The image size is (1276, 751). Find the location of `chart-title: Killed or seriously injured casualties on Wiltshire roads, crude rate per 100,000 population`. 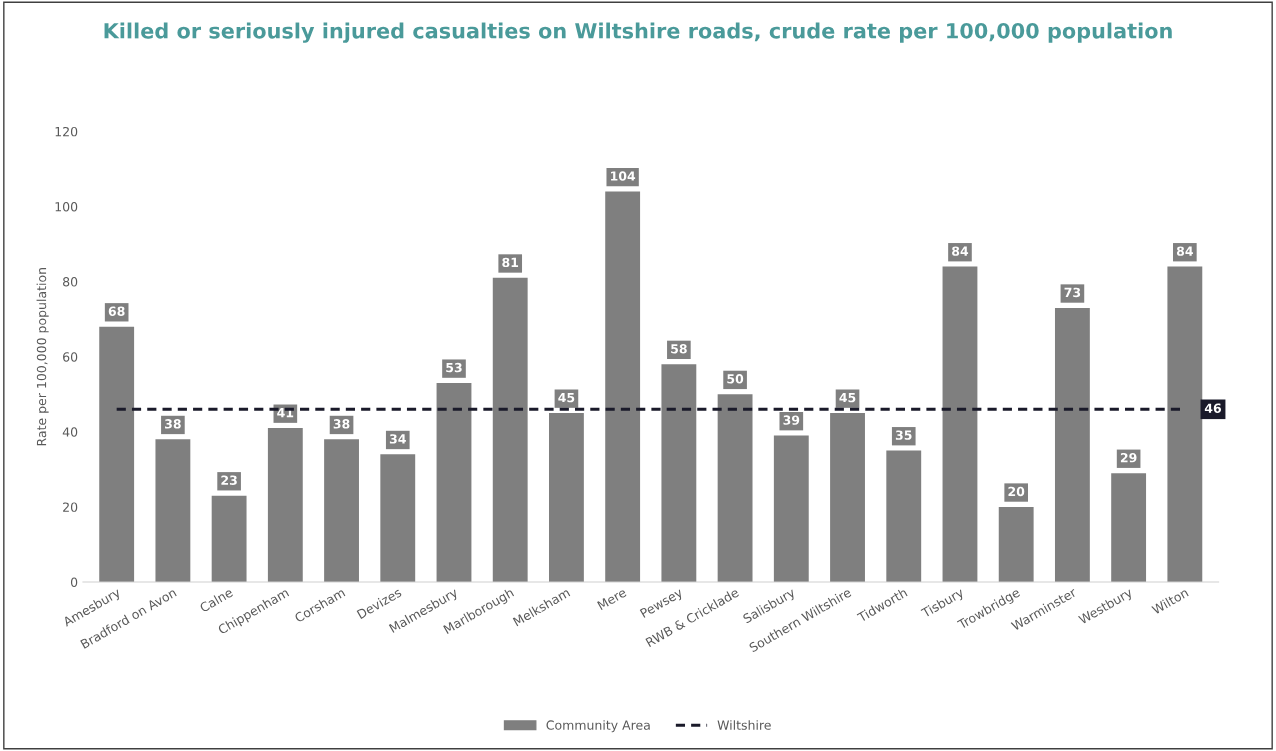

chart-title: Killed or seriously injured casualties on Wiltshire roads, crude rate per 100,000 population is located at coordinates (638, 32).